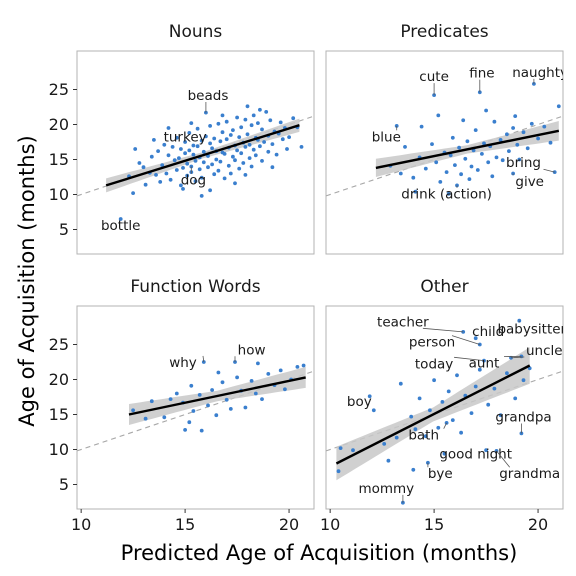  What do you see at coordinates (289, 524) in the screenshot?
I see `x-tick-label: 20` at bounding box center [289, 524].